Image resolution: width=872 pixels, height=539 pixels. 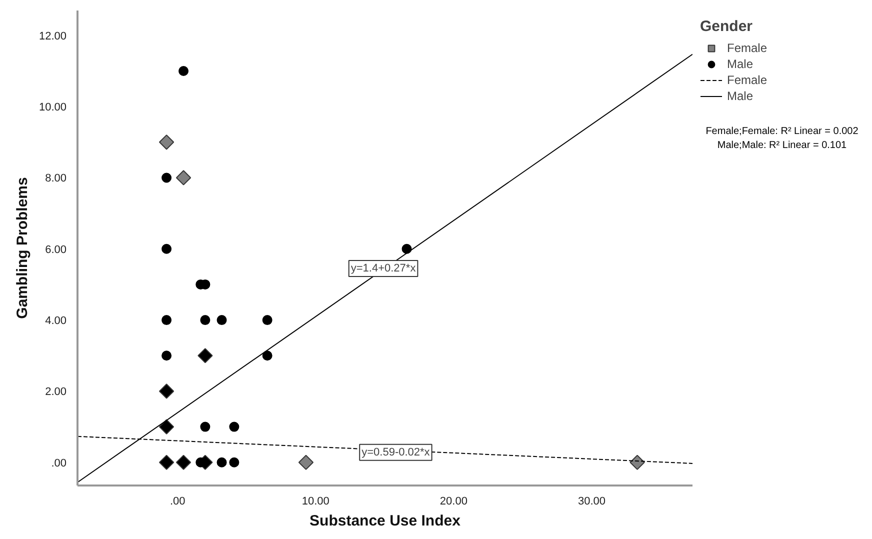 I want to click on y-tick-label: 8.00, so click(x=56, y=178).